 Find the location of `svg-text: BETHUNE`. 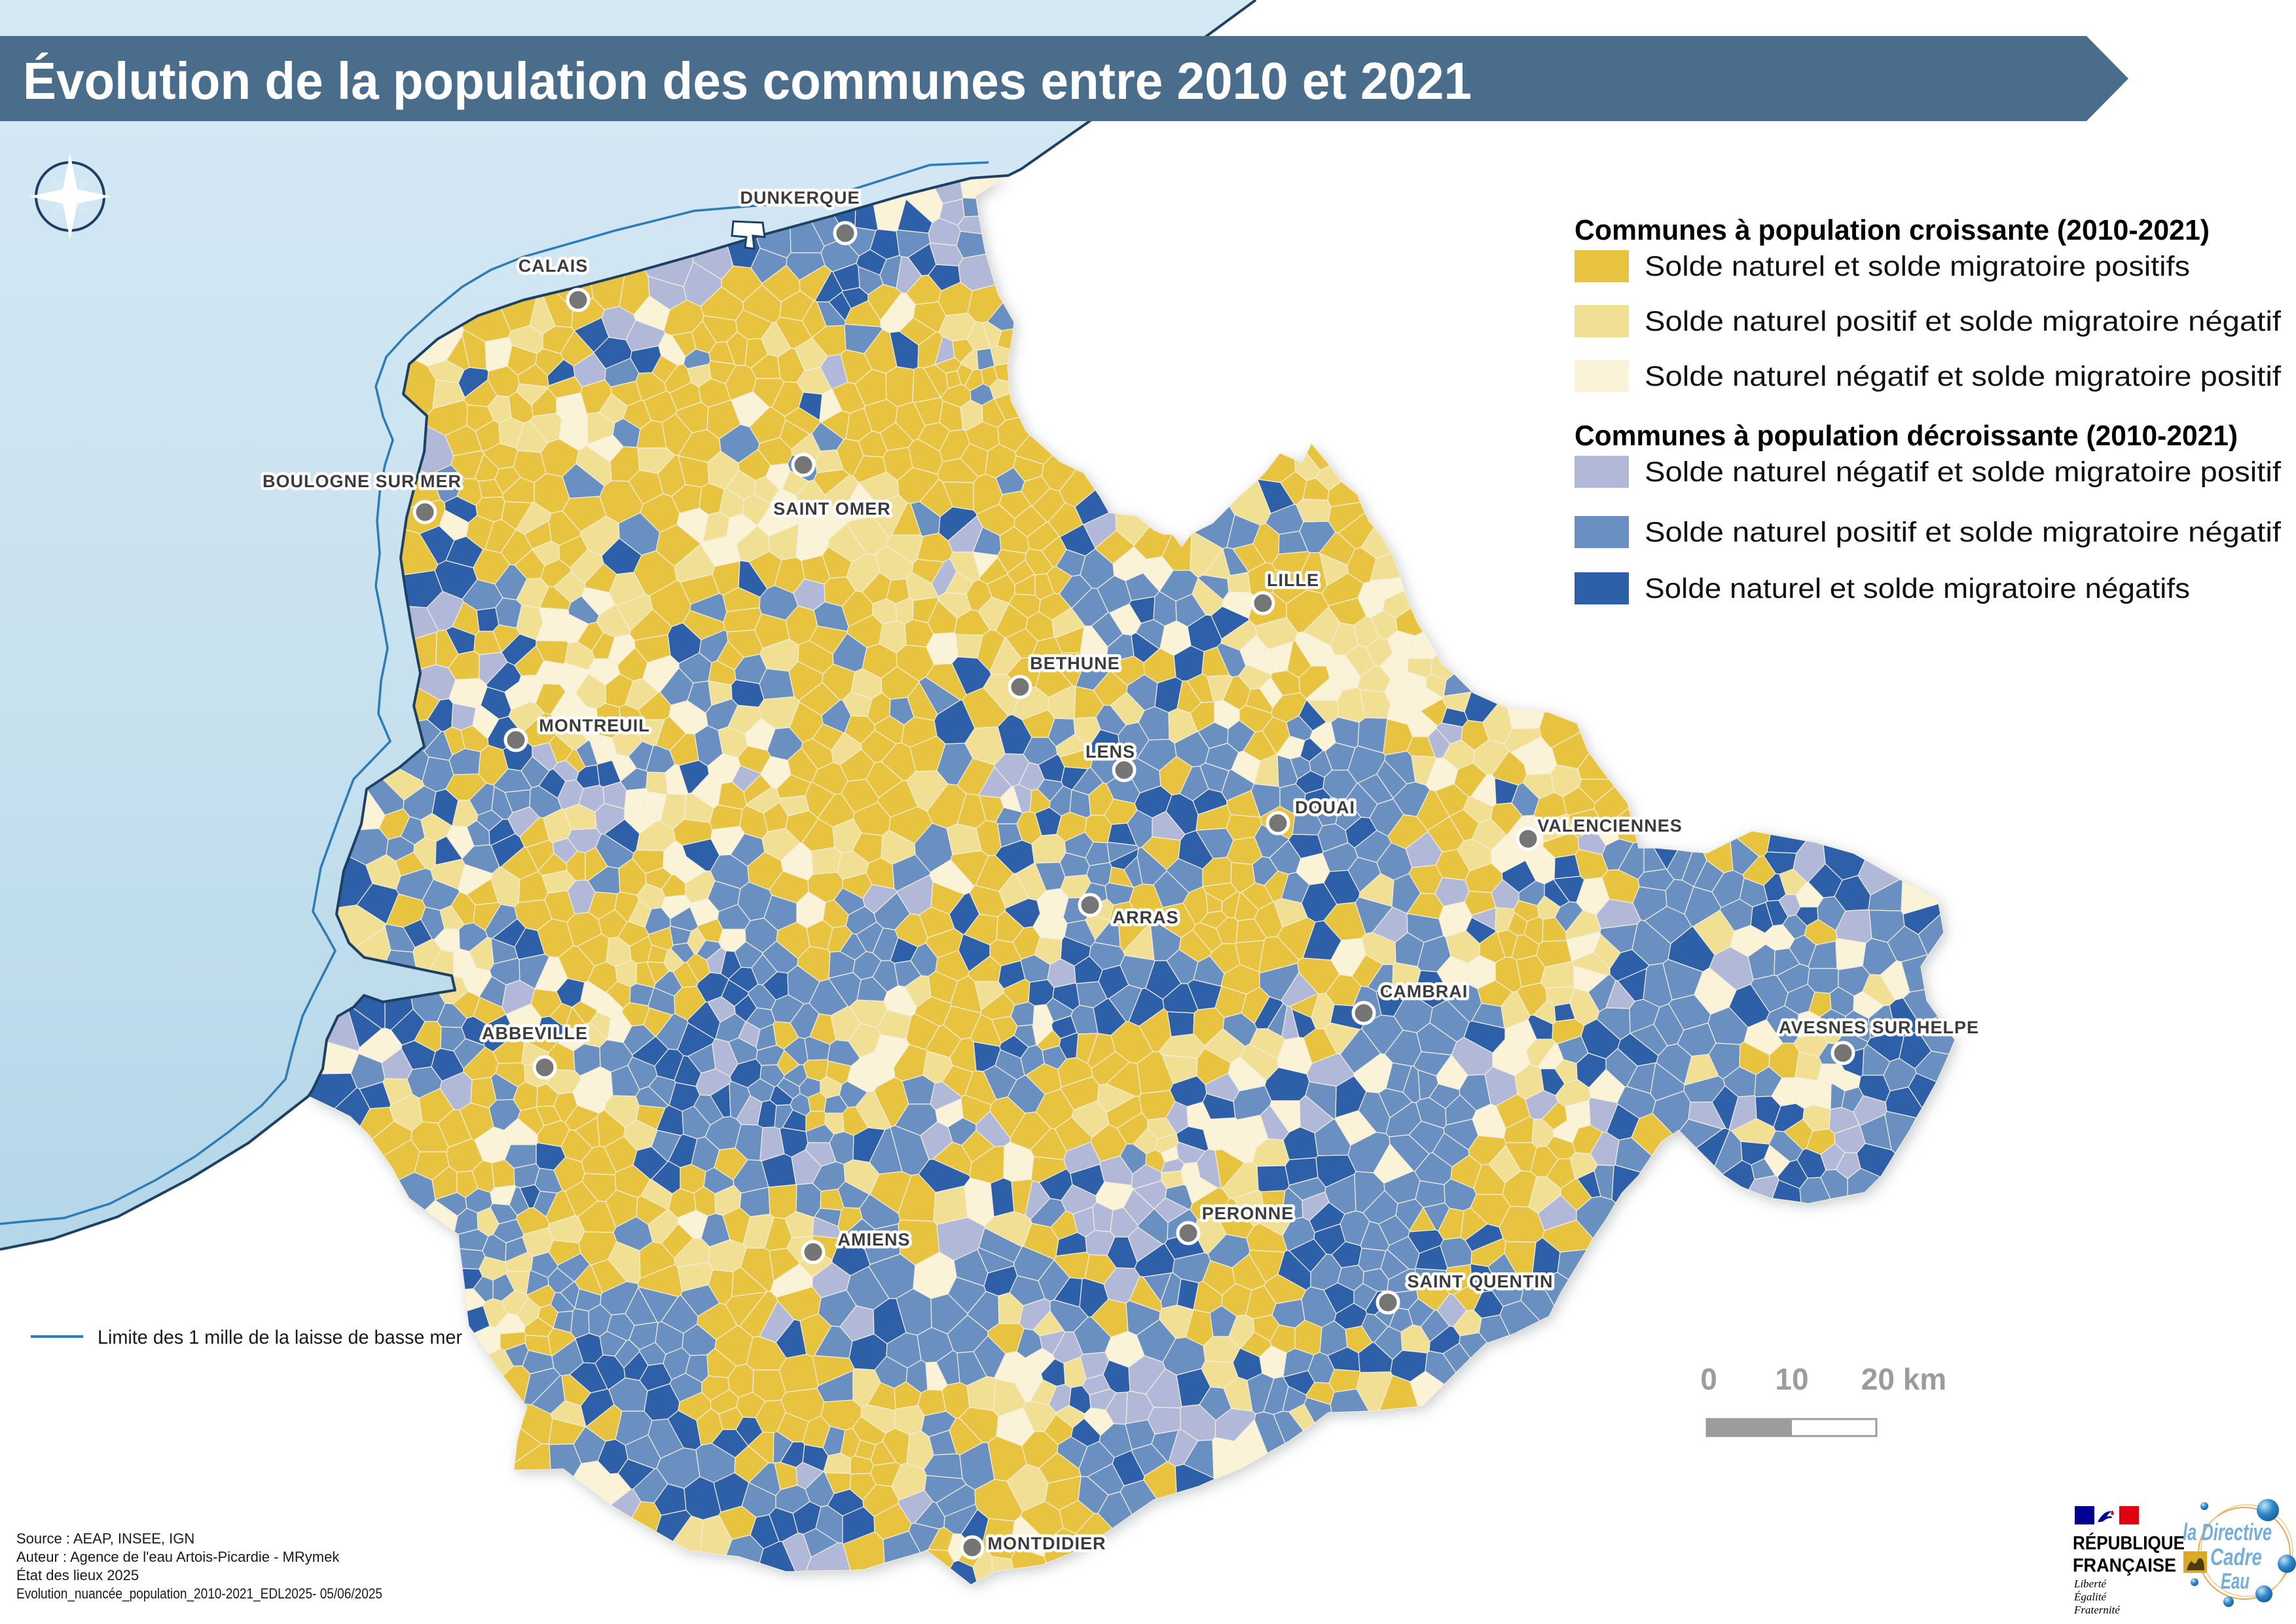

svg-text: BETHUNE is located at coordinates (1075, 663).